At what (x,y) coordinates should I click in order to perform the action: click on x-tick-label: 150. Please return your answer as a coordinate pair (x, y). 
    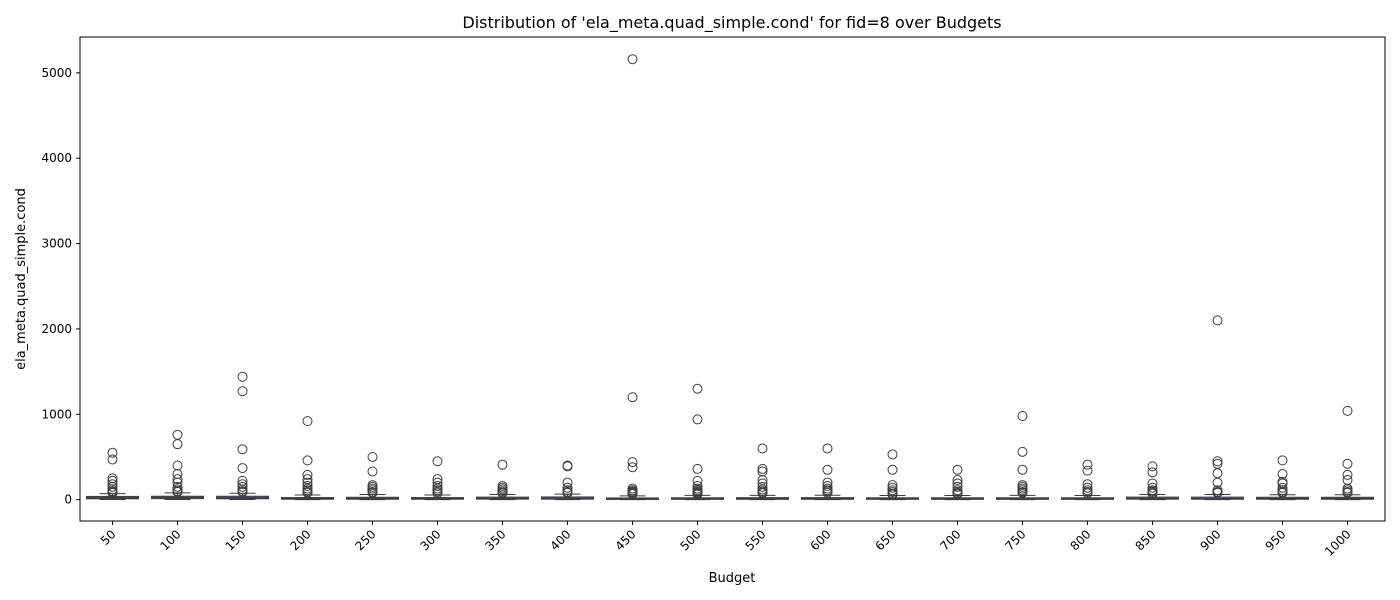
    Looking at the image, I should click on (236, 540).